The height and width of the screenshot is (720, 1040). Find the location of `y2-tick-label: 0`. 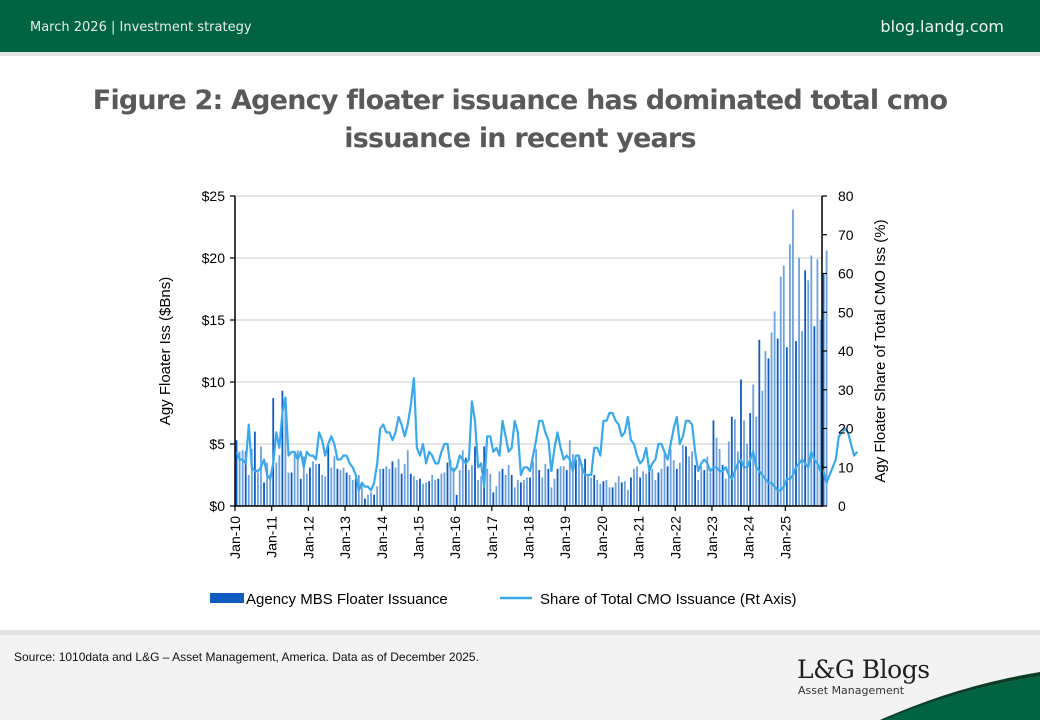

y2-tick-label: 0 is located at coordinates (842, 506).